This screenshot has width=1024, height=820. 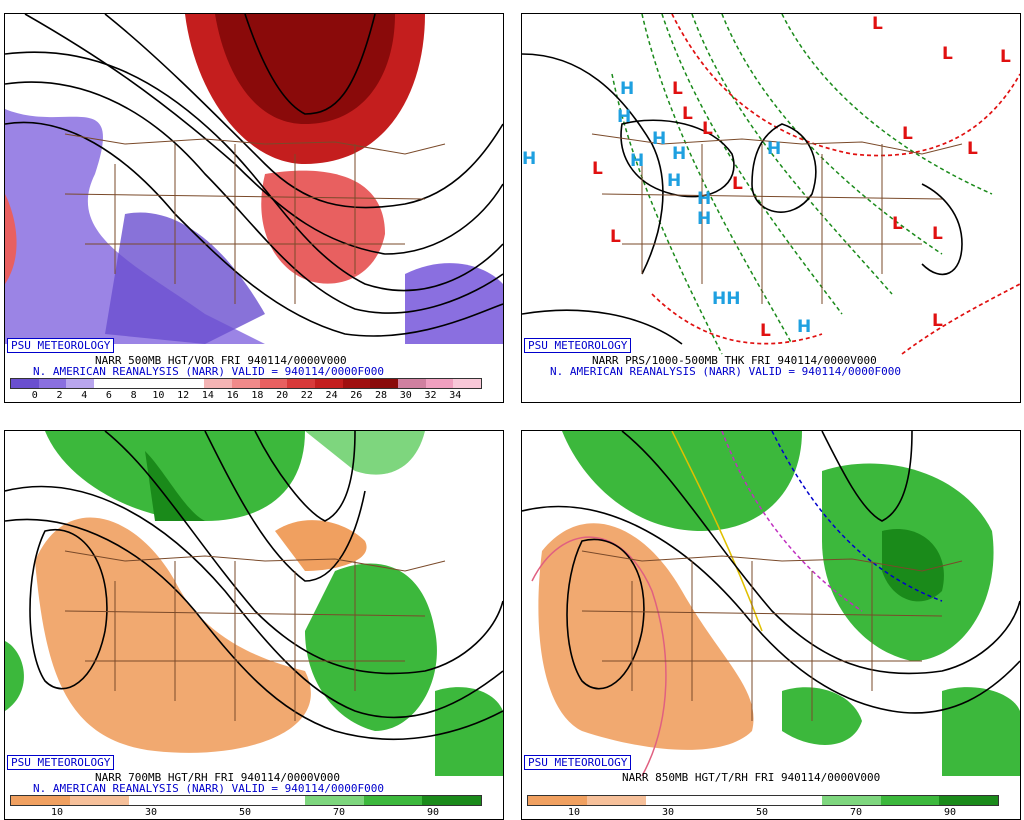 I want to click on panel-title: NARR 850MB HGT/T/RH FRI 940114/0000V000, so click(x=751, y=777).